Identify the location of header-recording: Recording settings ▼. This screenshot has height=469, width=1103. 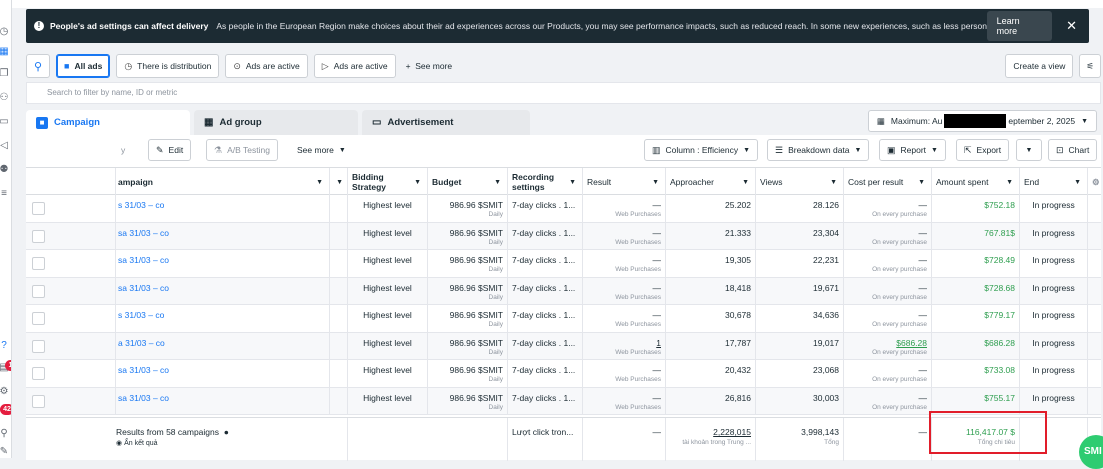
(545, 181).